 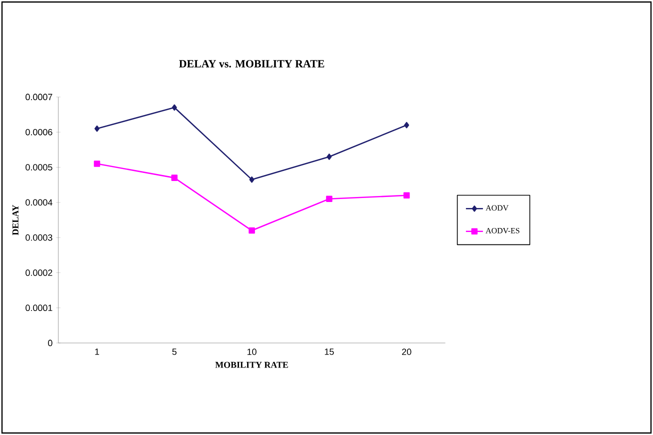 What do you see at coordinates (39, 167) in the screenshot?
I see `y-tick-label: 0.0005` at bounding box center [39, 167].